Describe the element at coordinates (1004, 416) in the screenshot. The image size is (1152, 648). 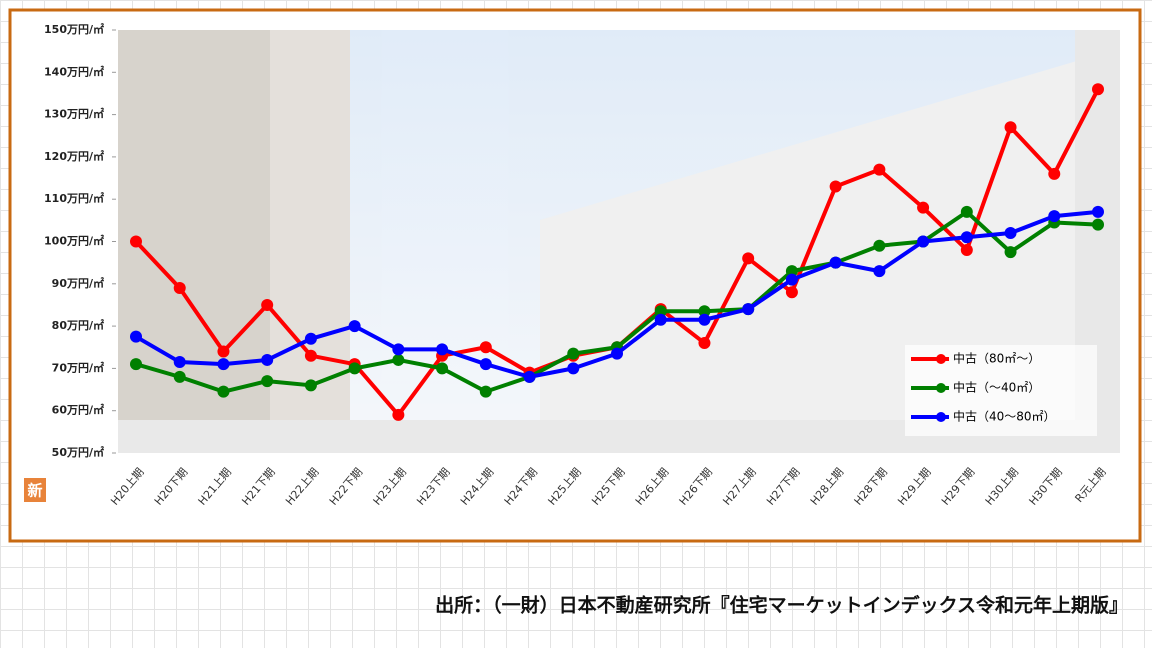
I see `legend-label: 中古（40～80㎡）` at that location.